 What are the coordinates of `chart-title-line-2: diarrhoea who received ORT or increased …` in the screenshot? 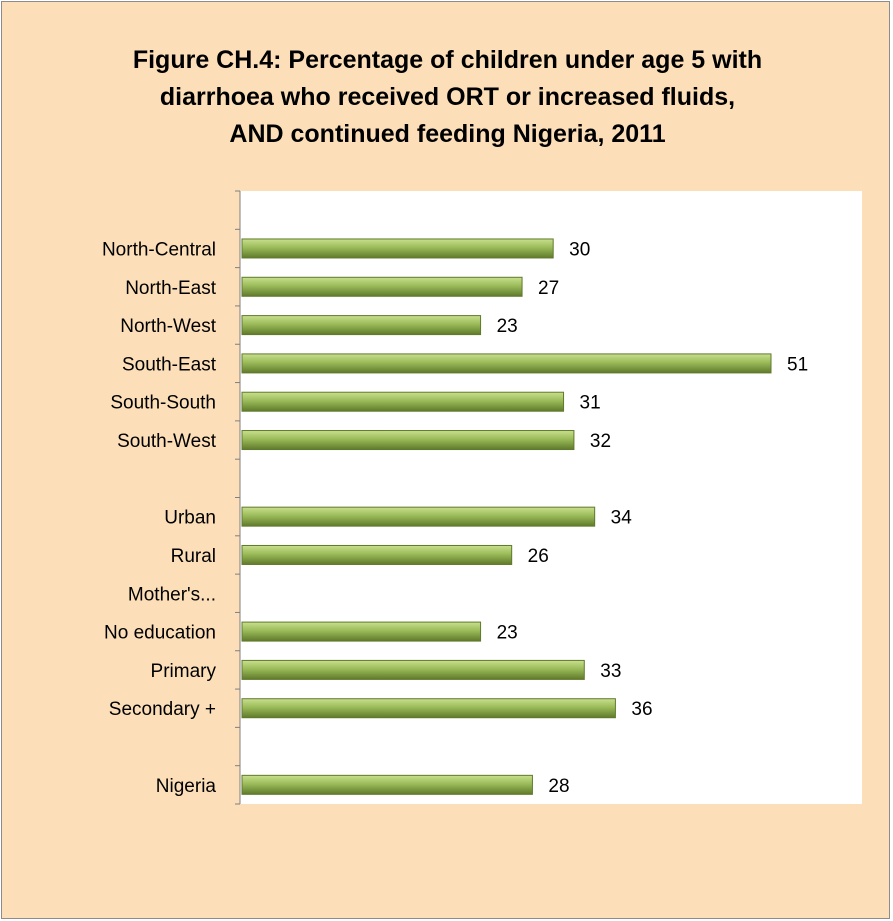 It's located at (447, 97).